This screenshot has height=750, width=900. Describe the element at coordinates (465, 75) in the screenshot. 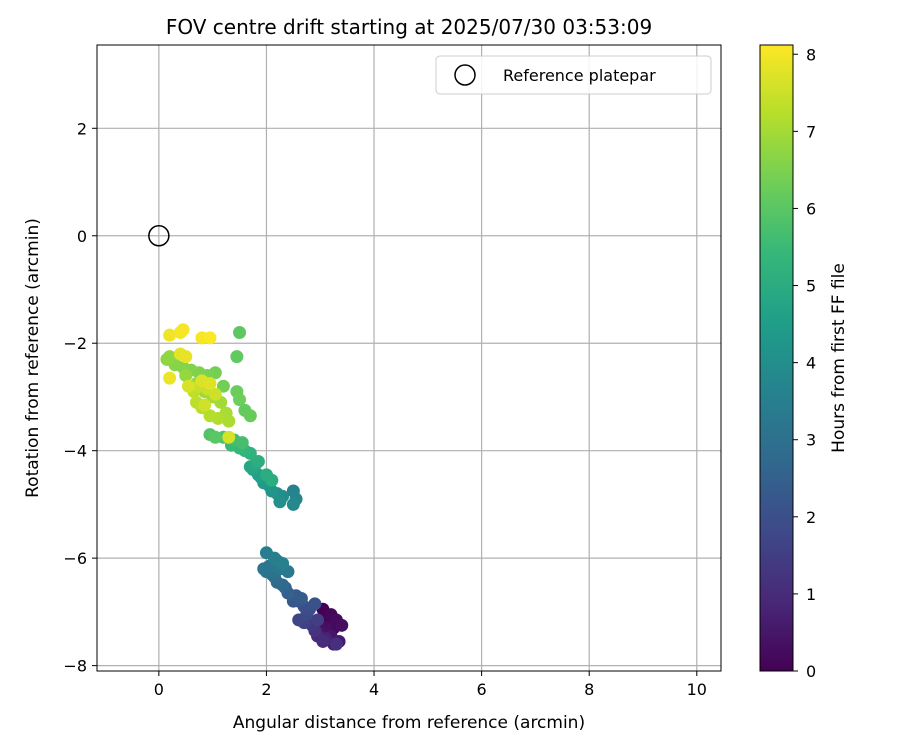

I see `legend-marker-icon` at that location.